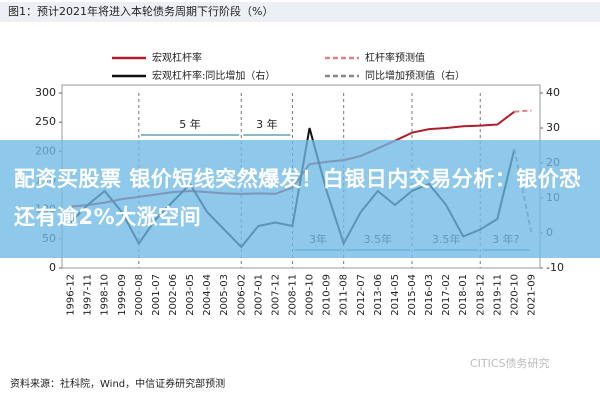  I want to click on x-tick-label: 2007-12, so click(275, 295).